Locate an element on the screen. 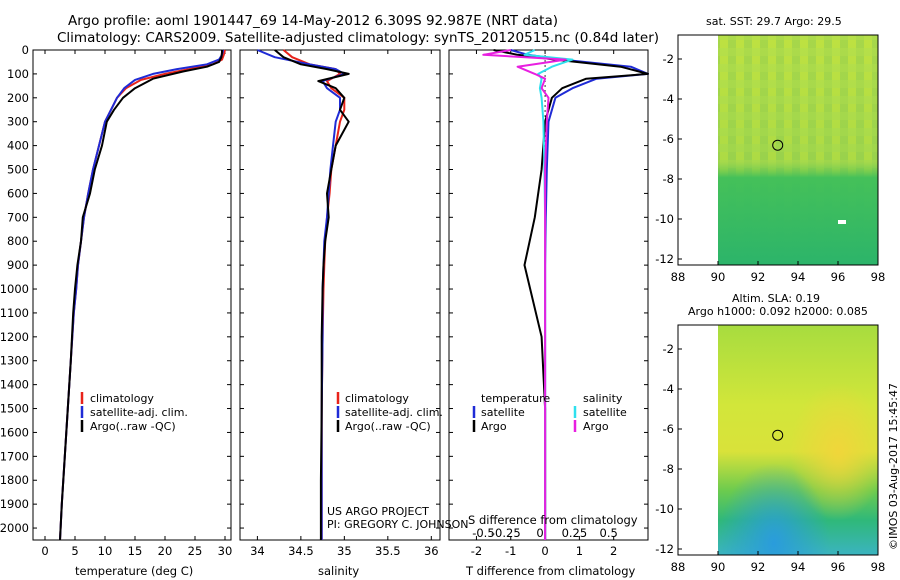  x-tick-label: 35.5 is located at coordinates (388, 551).